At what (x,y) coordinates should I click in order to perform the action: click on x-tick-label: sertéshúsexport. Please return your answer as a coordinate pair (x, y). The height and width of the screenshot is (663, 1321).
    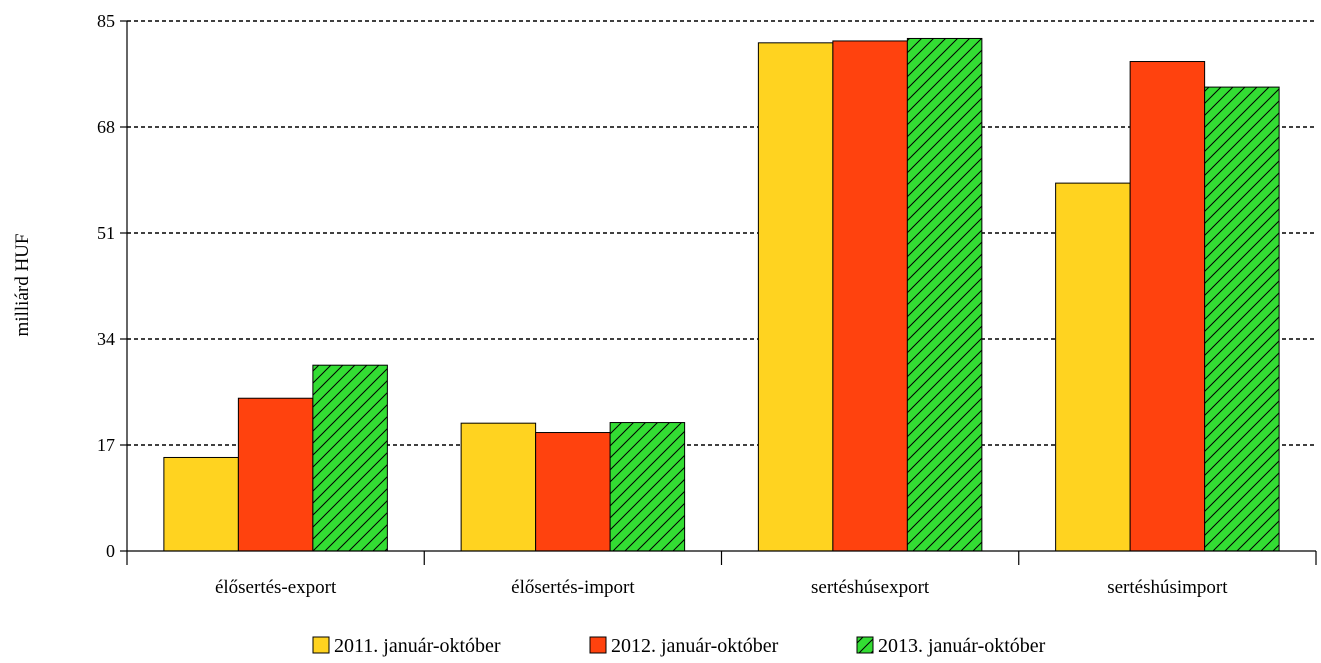
    Looking at the image, I should click on (870, 587).